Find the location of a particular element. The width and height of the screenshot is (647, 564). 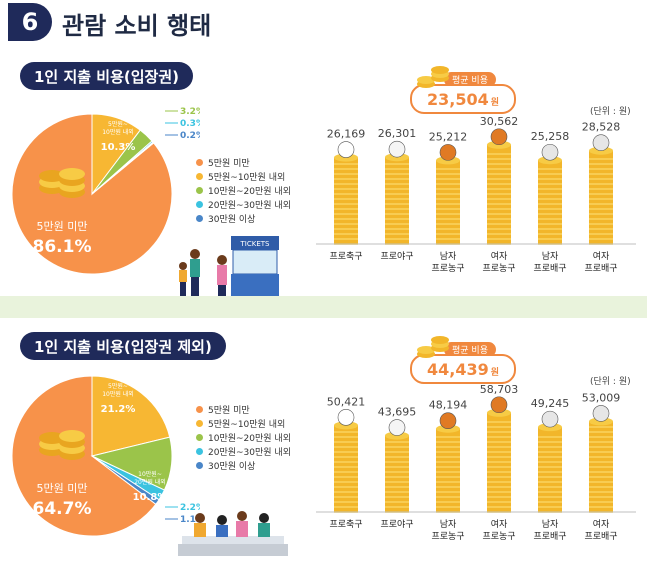

category-label: 프로농구 is located at coordinates (498, 536).